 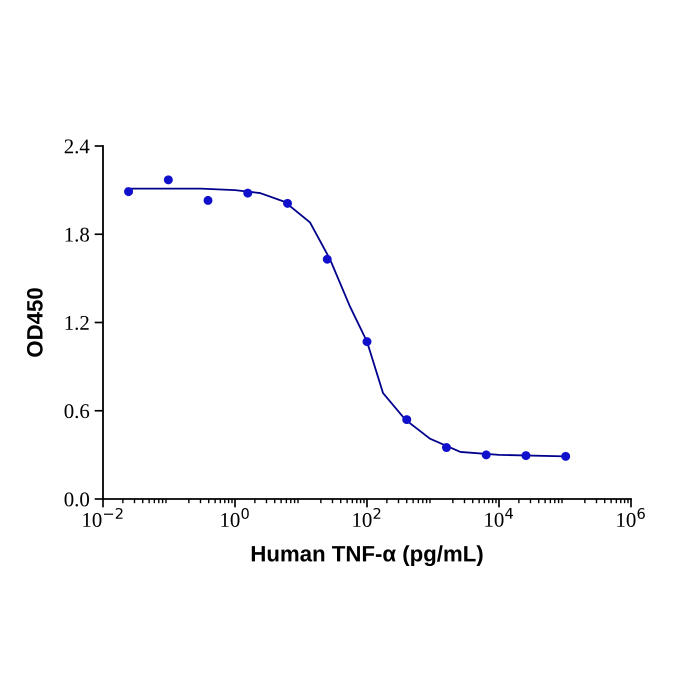 I want to click on y-tick-label: 0.0, so click(x=77, y=499).